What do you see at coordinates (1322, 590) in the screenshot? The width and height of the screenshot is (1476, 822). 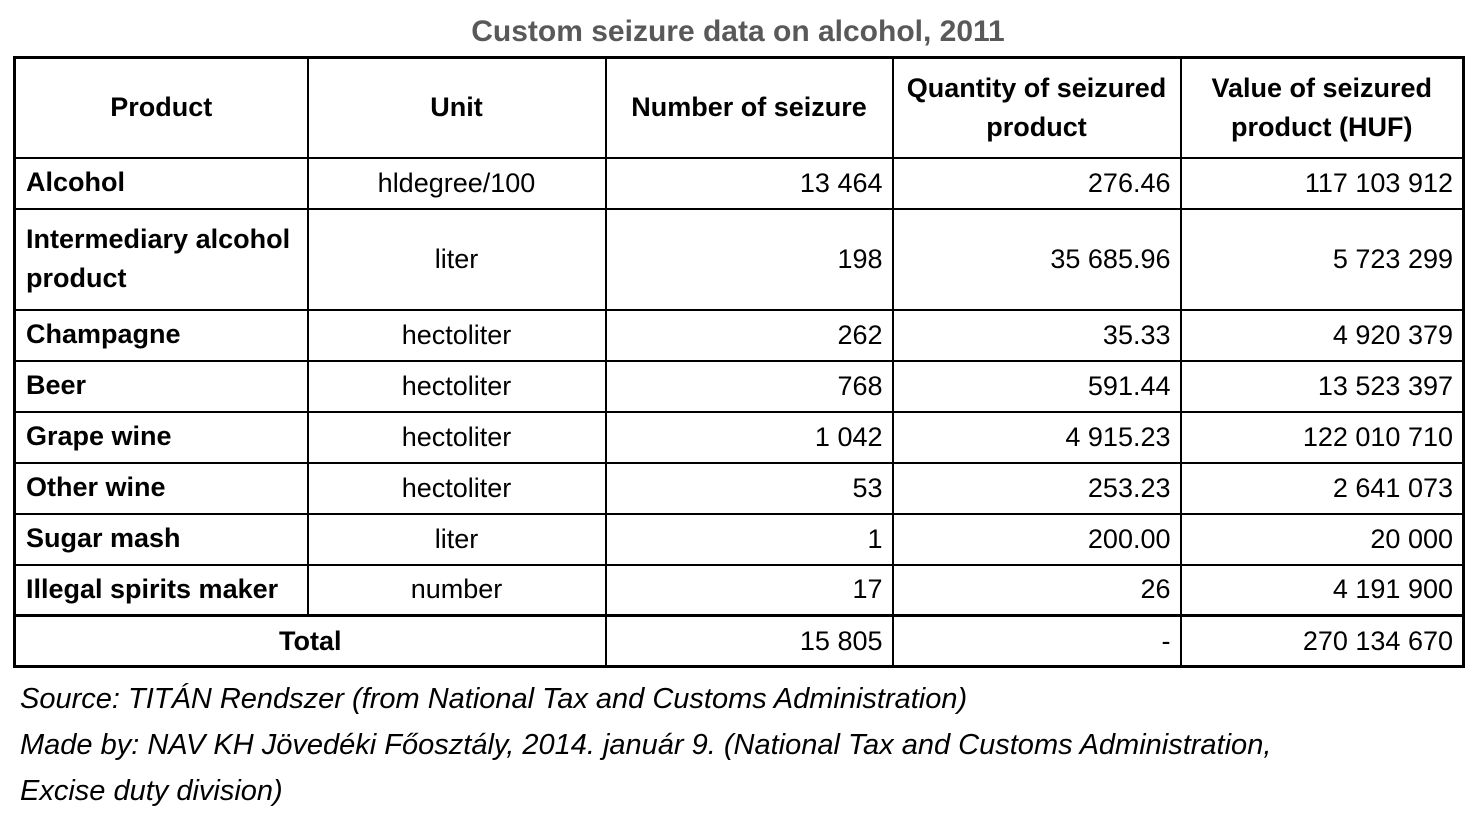 I see `value-cell: 4 191 900` at bounding box center [1322, 590].